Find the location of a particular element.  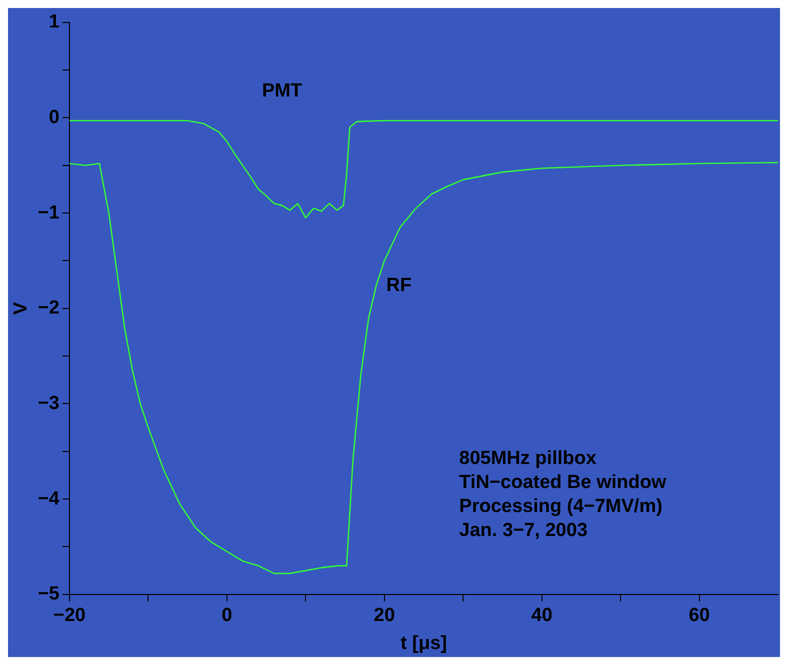

x-tick-label: 40 is located at coordinates (541, 615).